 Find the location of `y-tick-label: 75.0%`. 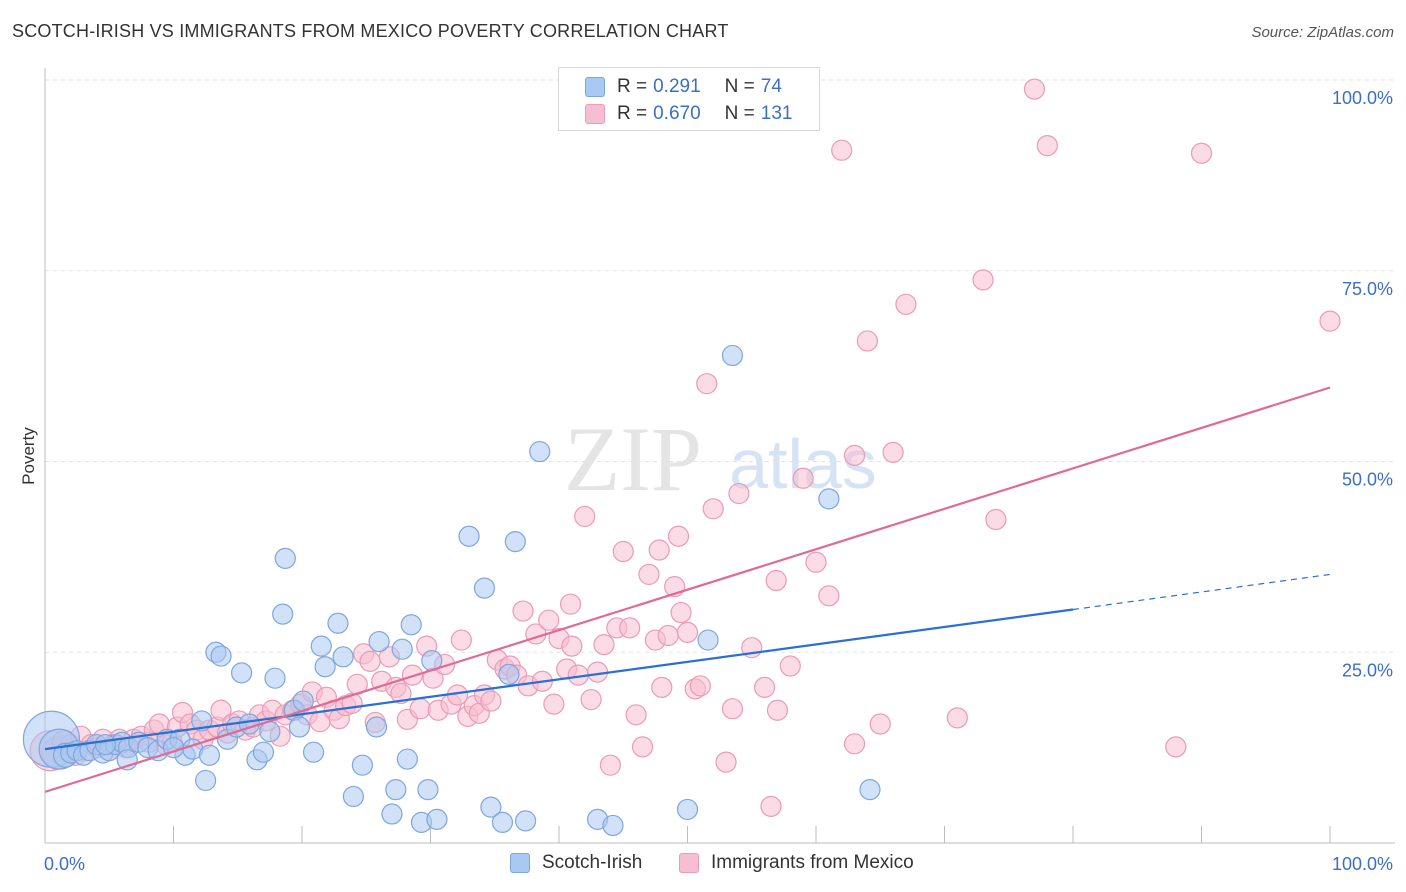

y-tick-label: 75.0% is located at coordinates (1367, 289).